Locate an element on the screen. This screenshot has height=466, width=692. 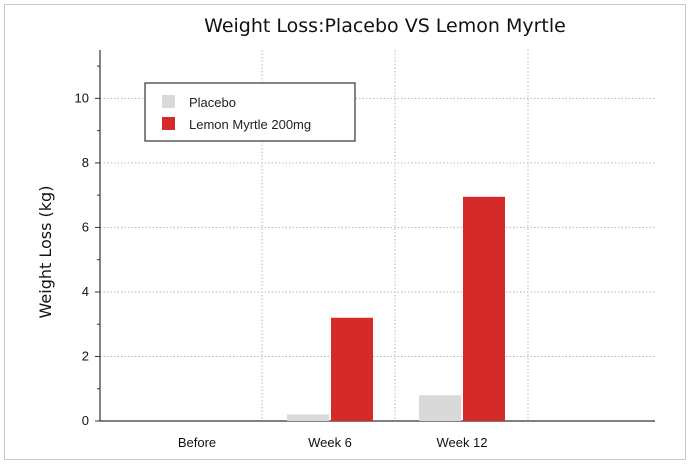
legend: Placebo Lemon Myrtle 200mg is located at coordinates (250, 112).